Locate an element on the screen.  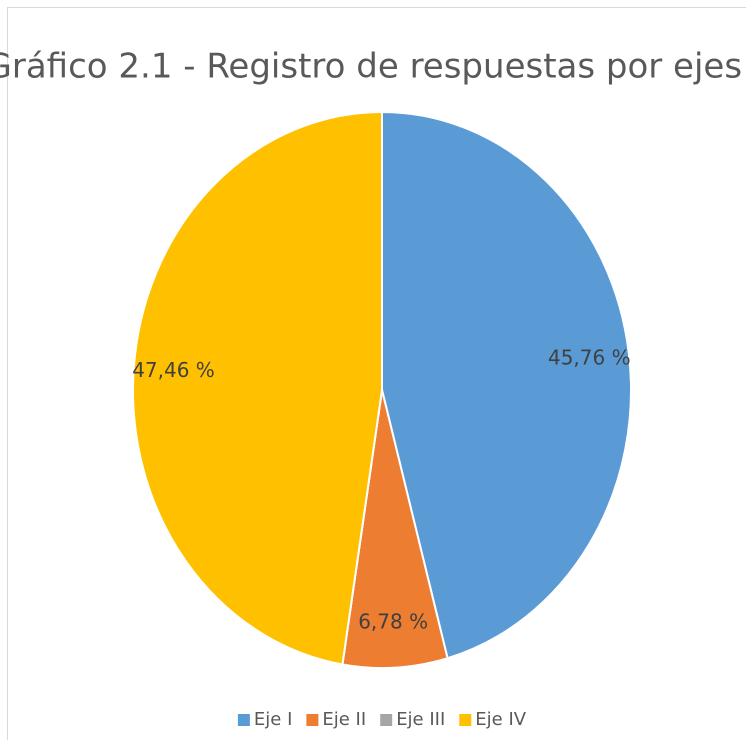
pie-slice is located at coordinates (395, 529).